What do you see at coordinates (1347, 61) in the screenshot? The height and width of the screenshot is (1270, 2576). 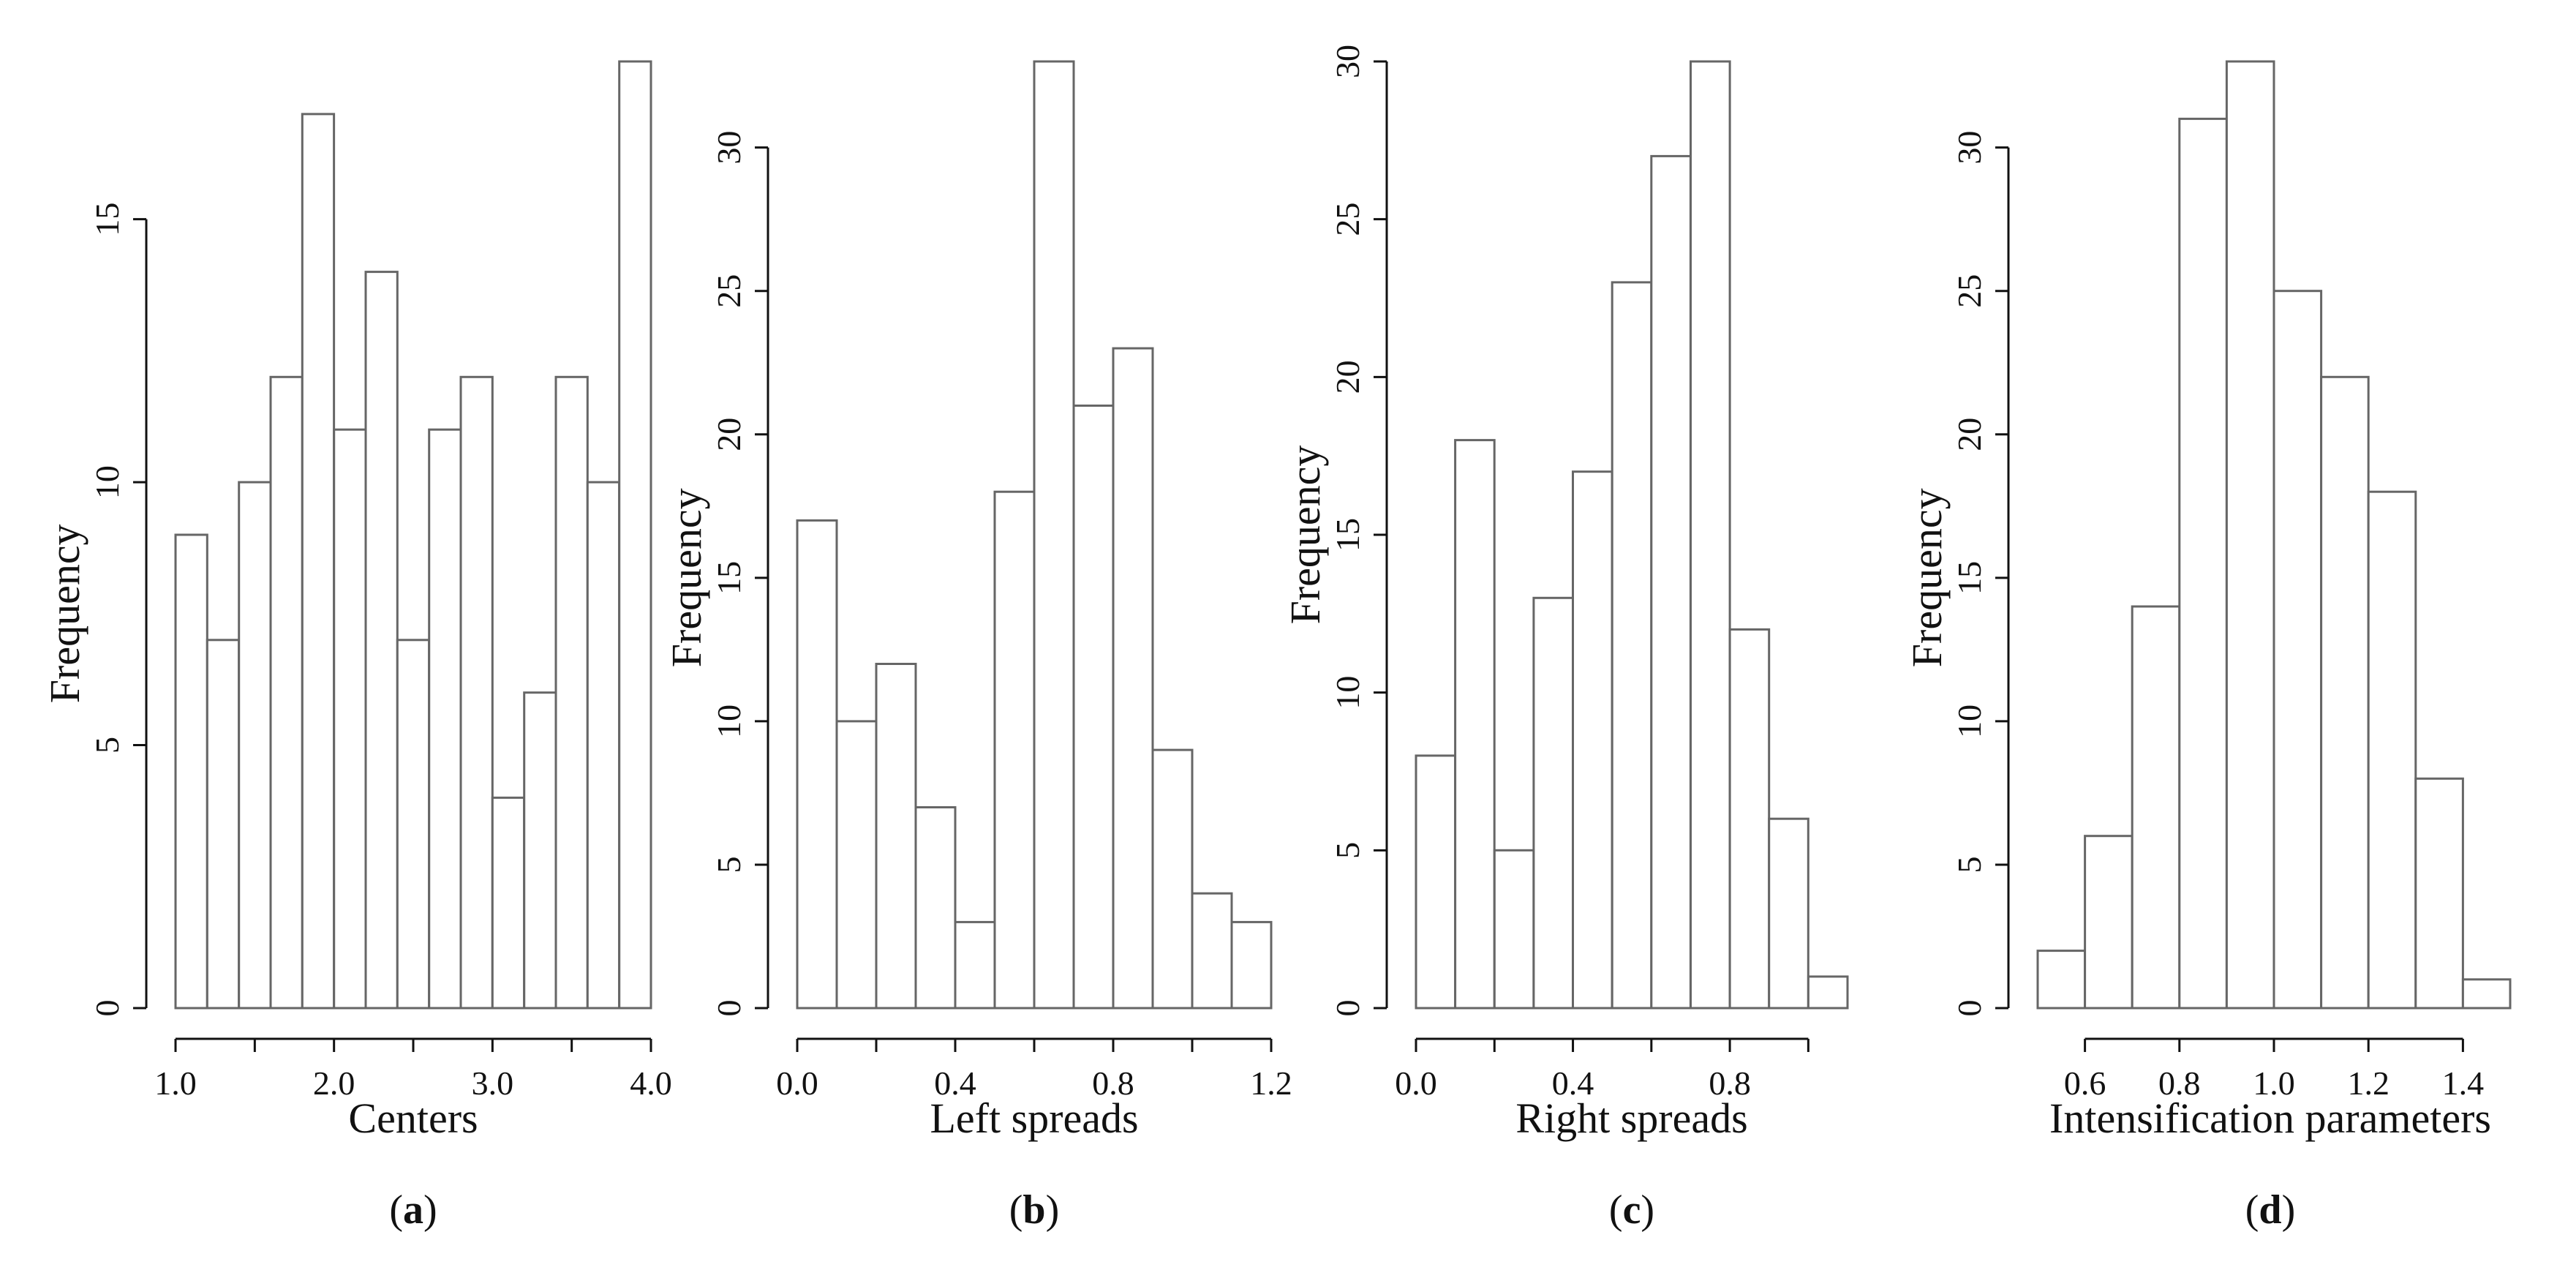 I see `y-tick-label: 30` at bounding box center [1347, 61].